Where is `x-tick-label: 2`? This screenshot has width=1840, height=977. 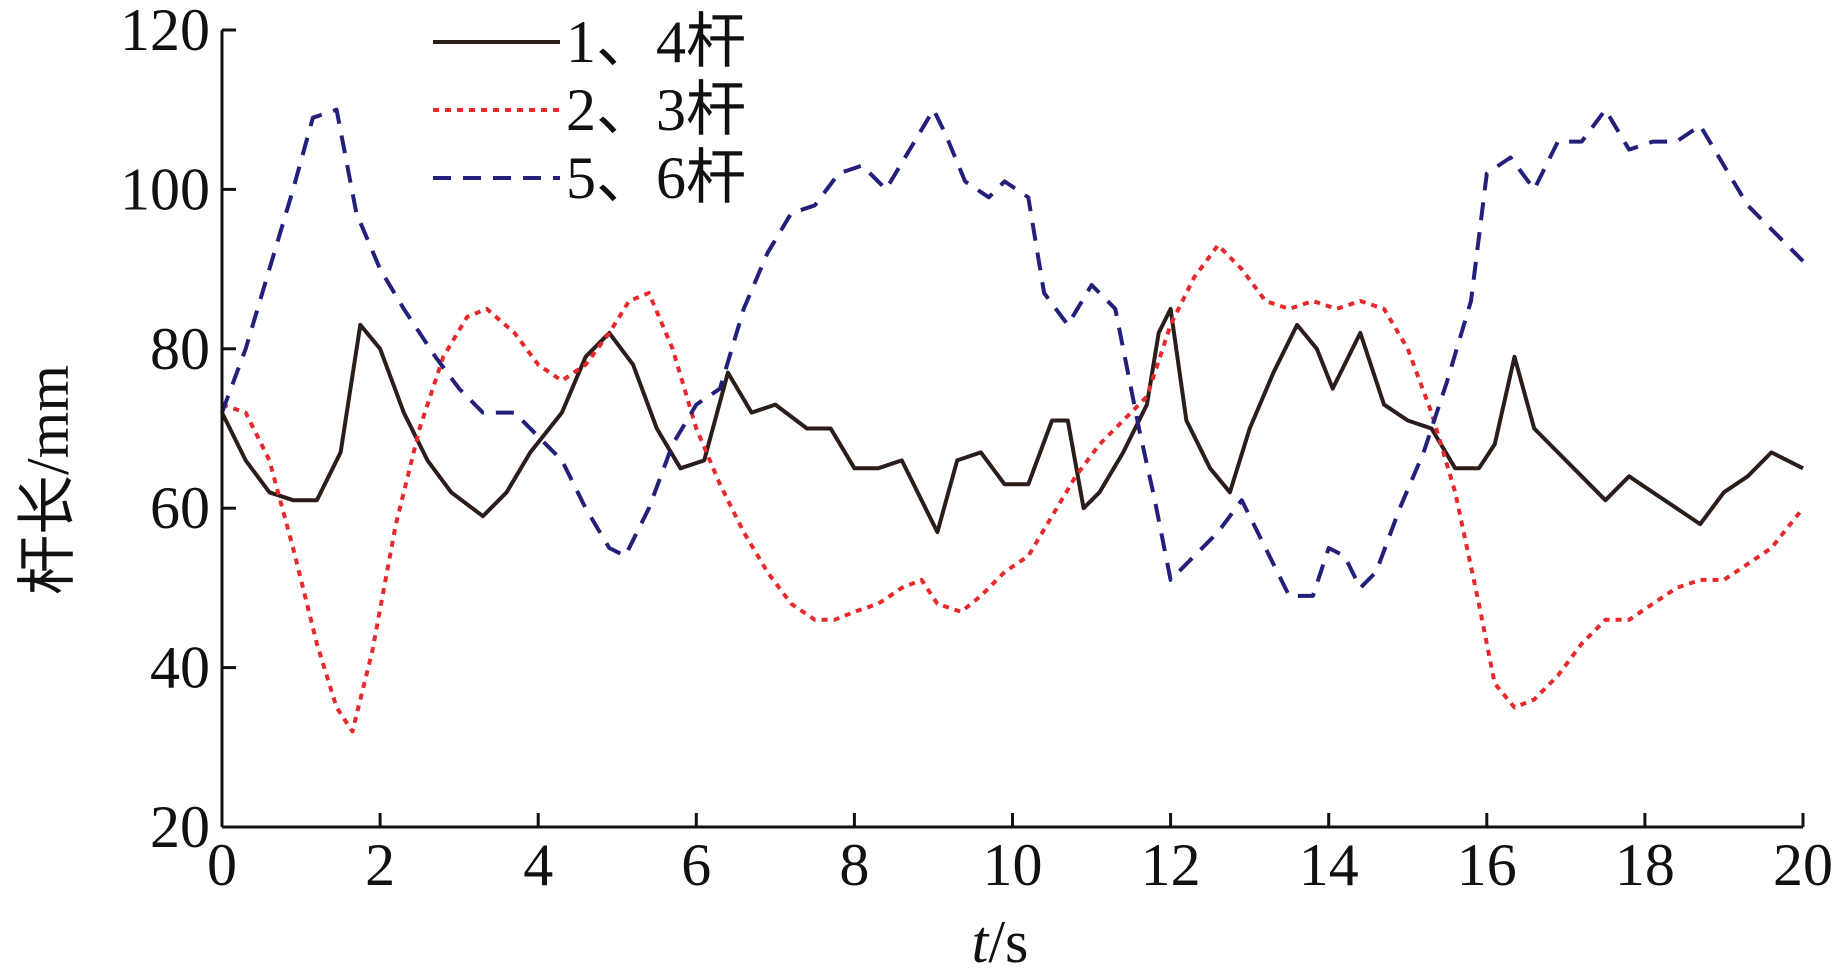 x-tick-label: 2 is located at coordinates (380, 865).